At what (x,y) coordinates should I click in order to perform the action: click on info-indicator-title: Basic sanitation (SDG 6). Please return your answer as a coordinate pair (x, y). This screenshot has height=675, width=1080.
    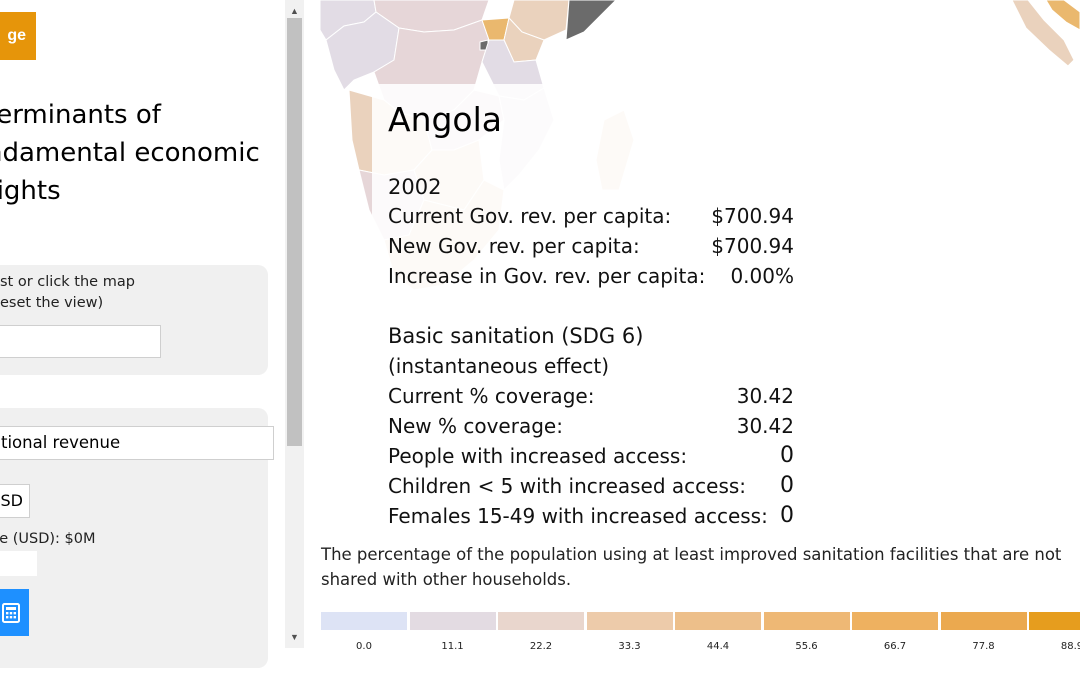
    Looking at the image, I should click on (516, 336).